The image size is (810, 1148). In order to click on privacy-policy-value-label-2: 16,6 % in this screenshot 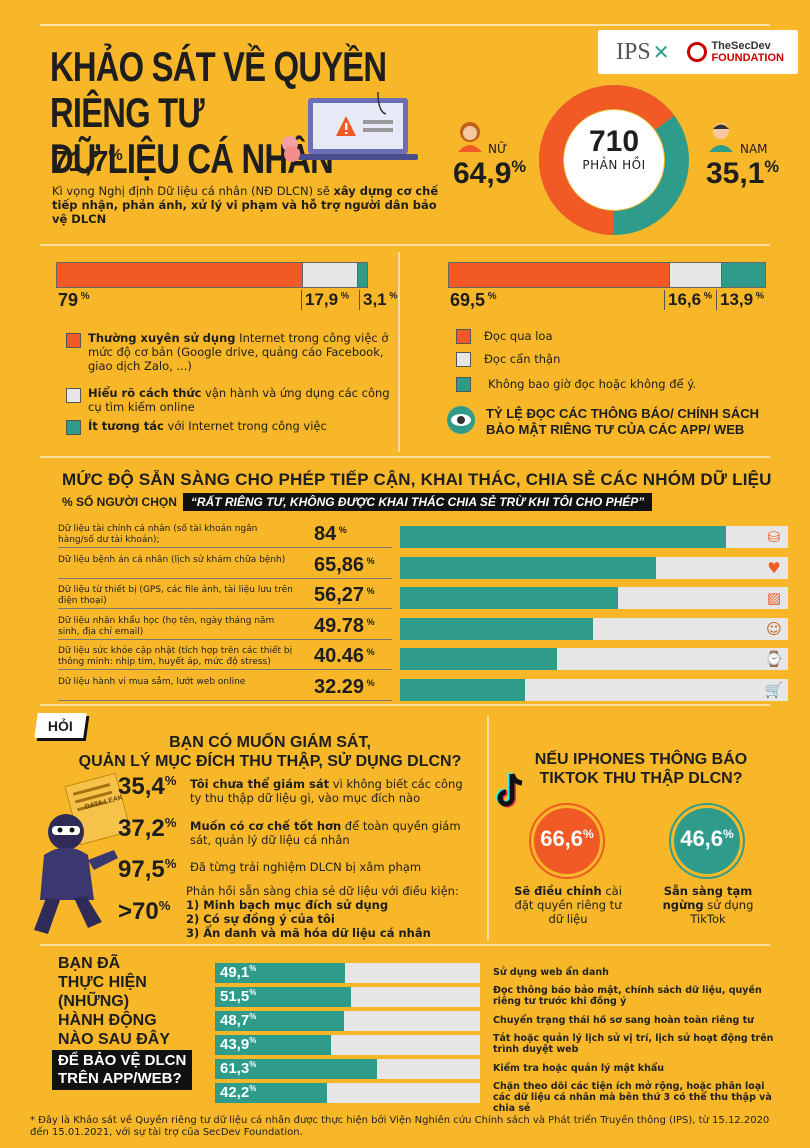, I will do `click(688, 300)`.